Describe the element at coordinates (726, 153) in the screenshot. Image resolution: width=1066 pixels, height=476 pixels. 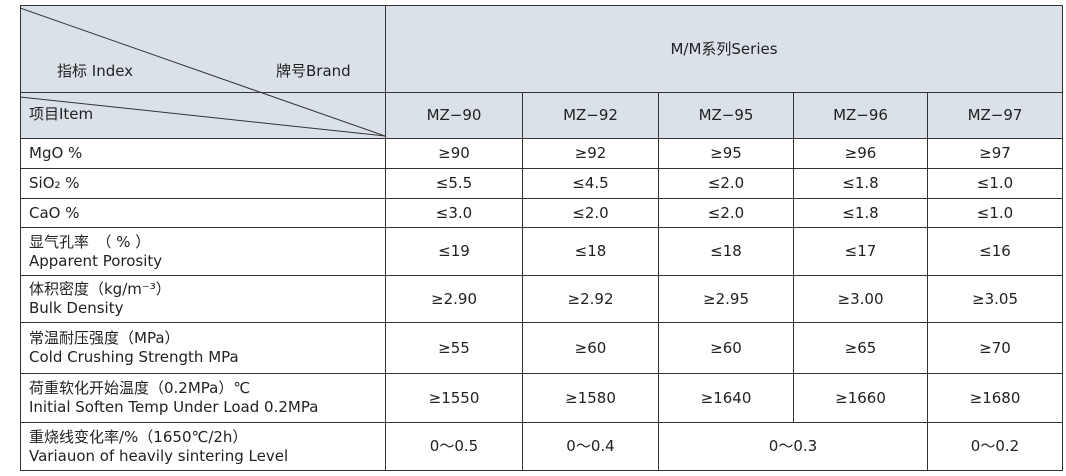
I see `value-cell: ≥95` at that location.